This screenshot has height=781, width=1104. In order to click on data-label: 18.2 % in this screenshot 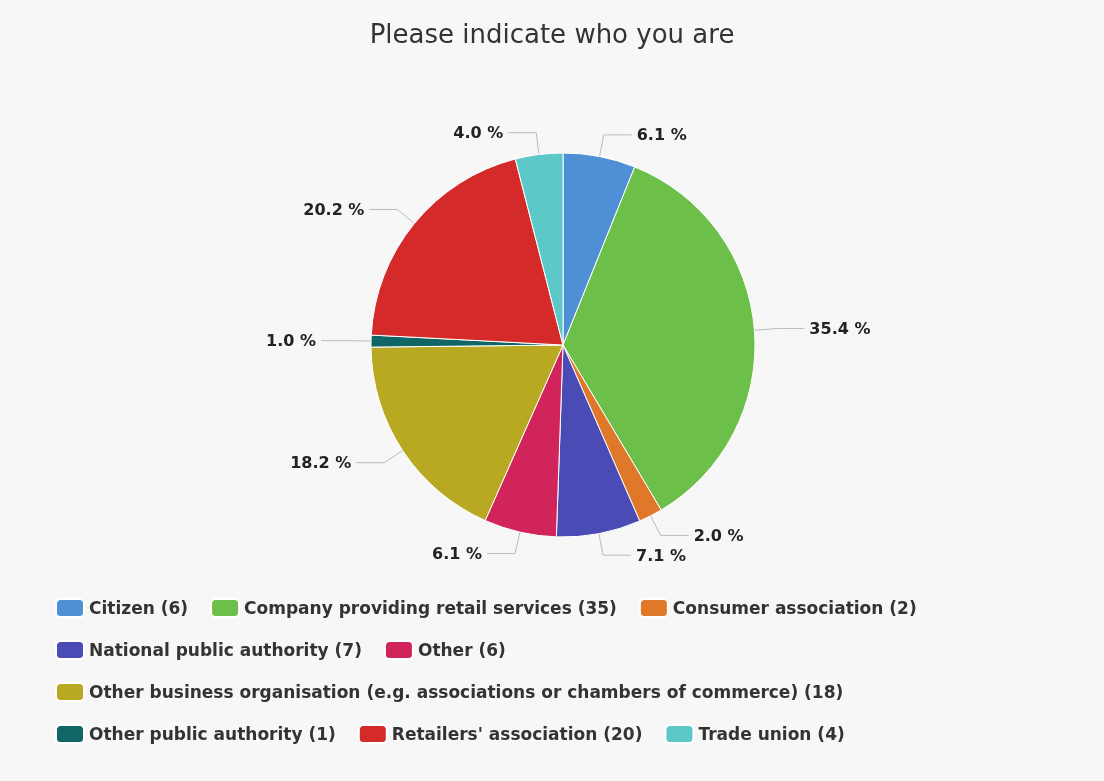, I will do `click(321, 463)`.